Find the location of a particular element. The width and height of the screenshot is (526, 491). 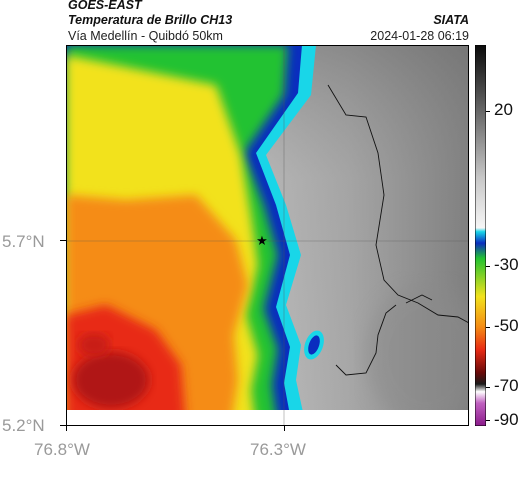

location-marker-star-icon: ★ is located at coordinates (262, 241).